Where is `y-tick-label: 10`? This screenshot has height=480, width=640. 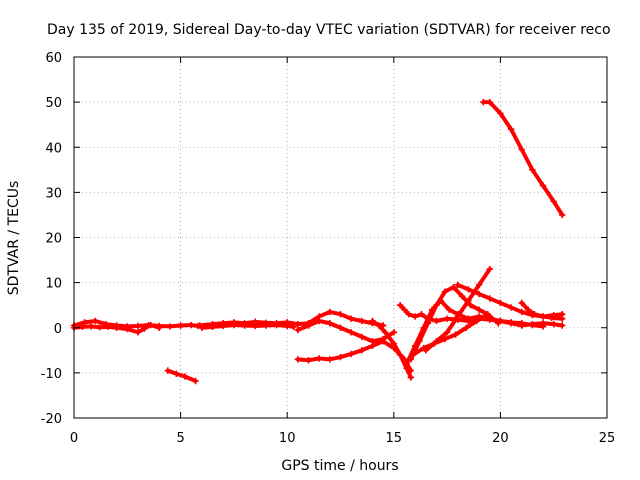 y-tick-label: 10 is located at coordinates (53, 284).